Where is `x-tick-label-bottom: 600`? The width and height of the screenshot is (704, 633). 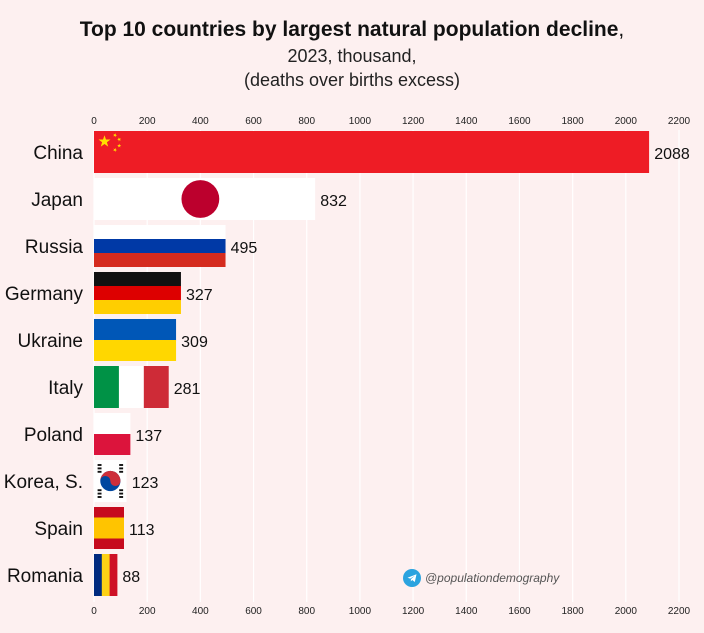 x-tick-label-bottom: 600 is located at coordinates (253, 611).